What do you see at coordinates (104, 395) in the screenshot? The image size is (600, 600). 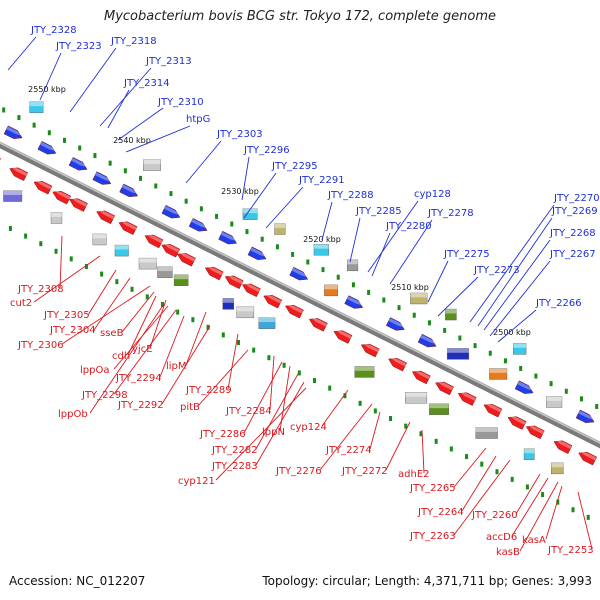 I see `reverse-gene-label: JTY_2298` at bounding box center [104, 395].